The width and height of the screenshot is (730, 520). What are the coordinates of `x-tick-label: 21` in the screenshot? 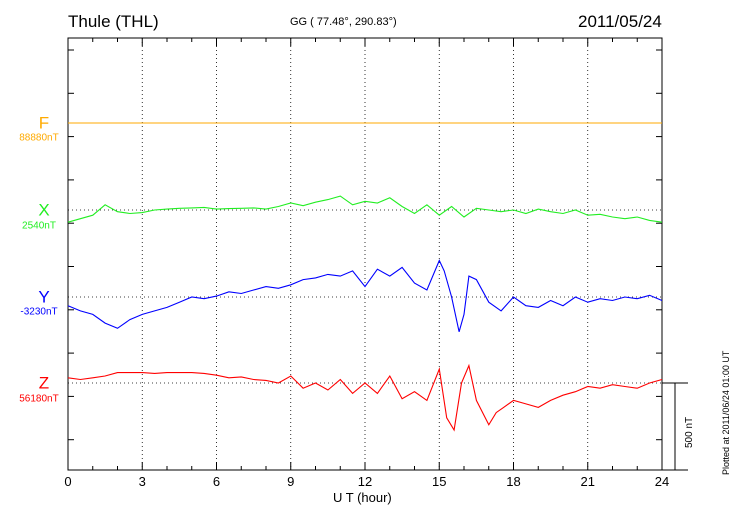 It's located at (588, 481).